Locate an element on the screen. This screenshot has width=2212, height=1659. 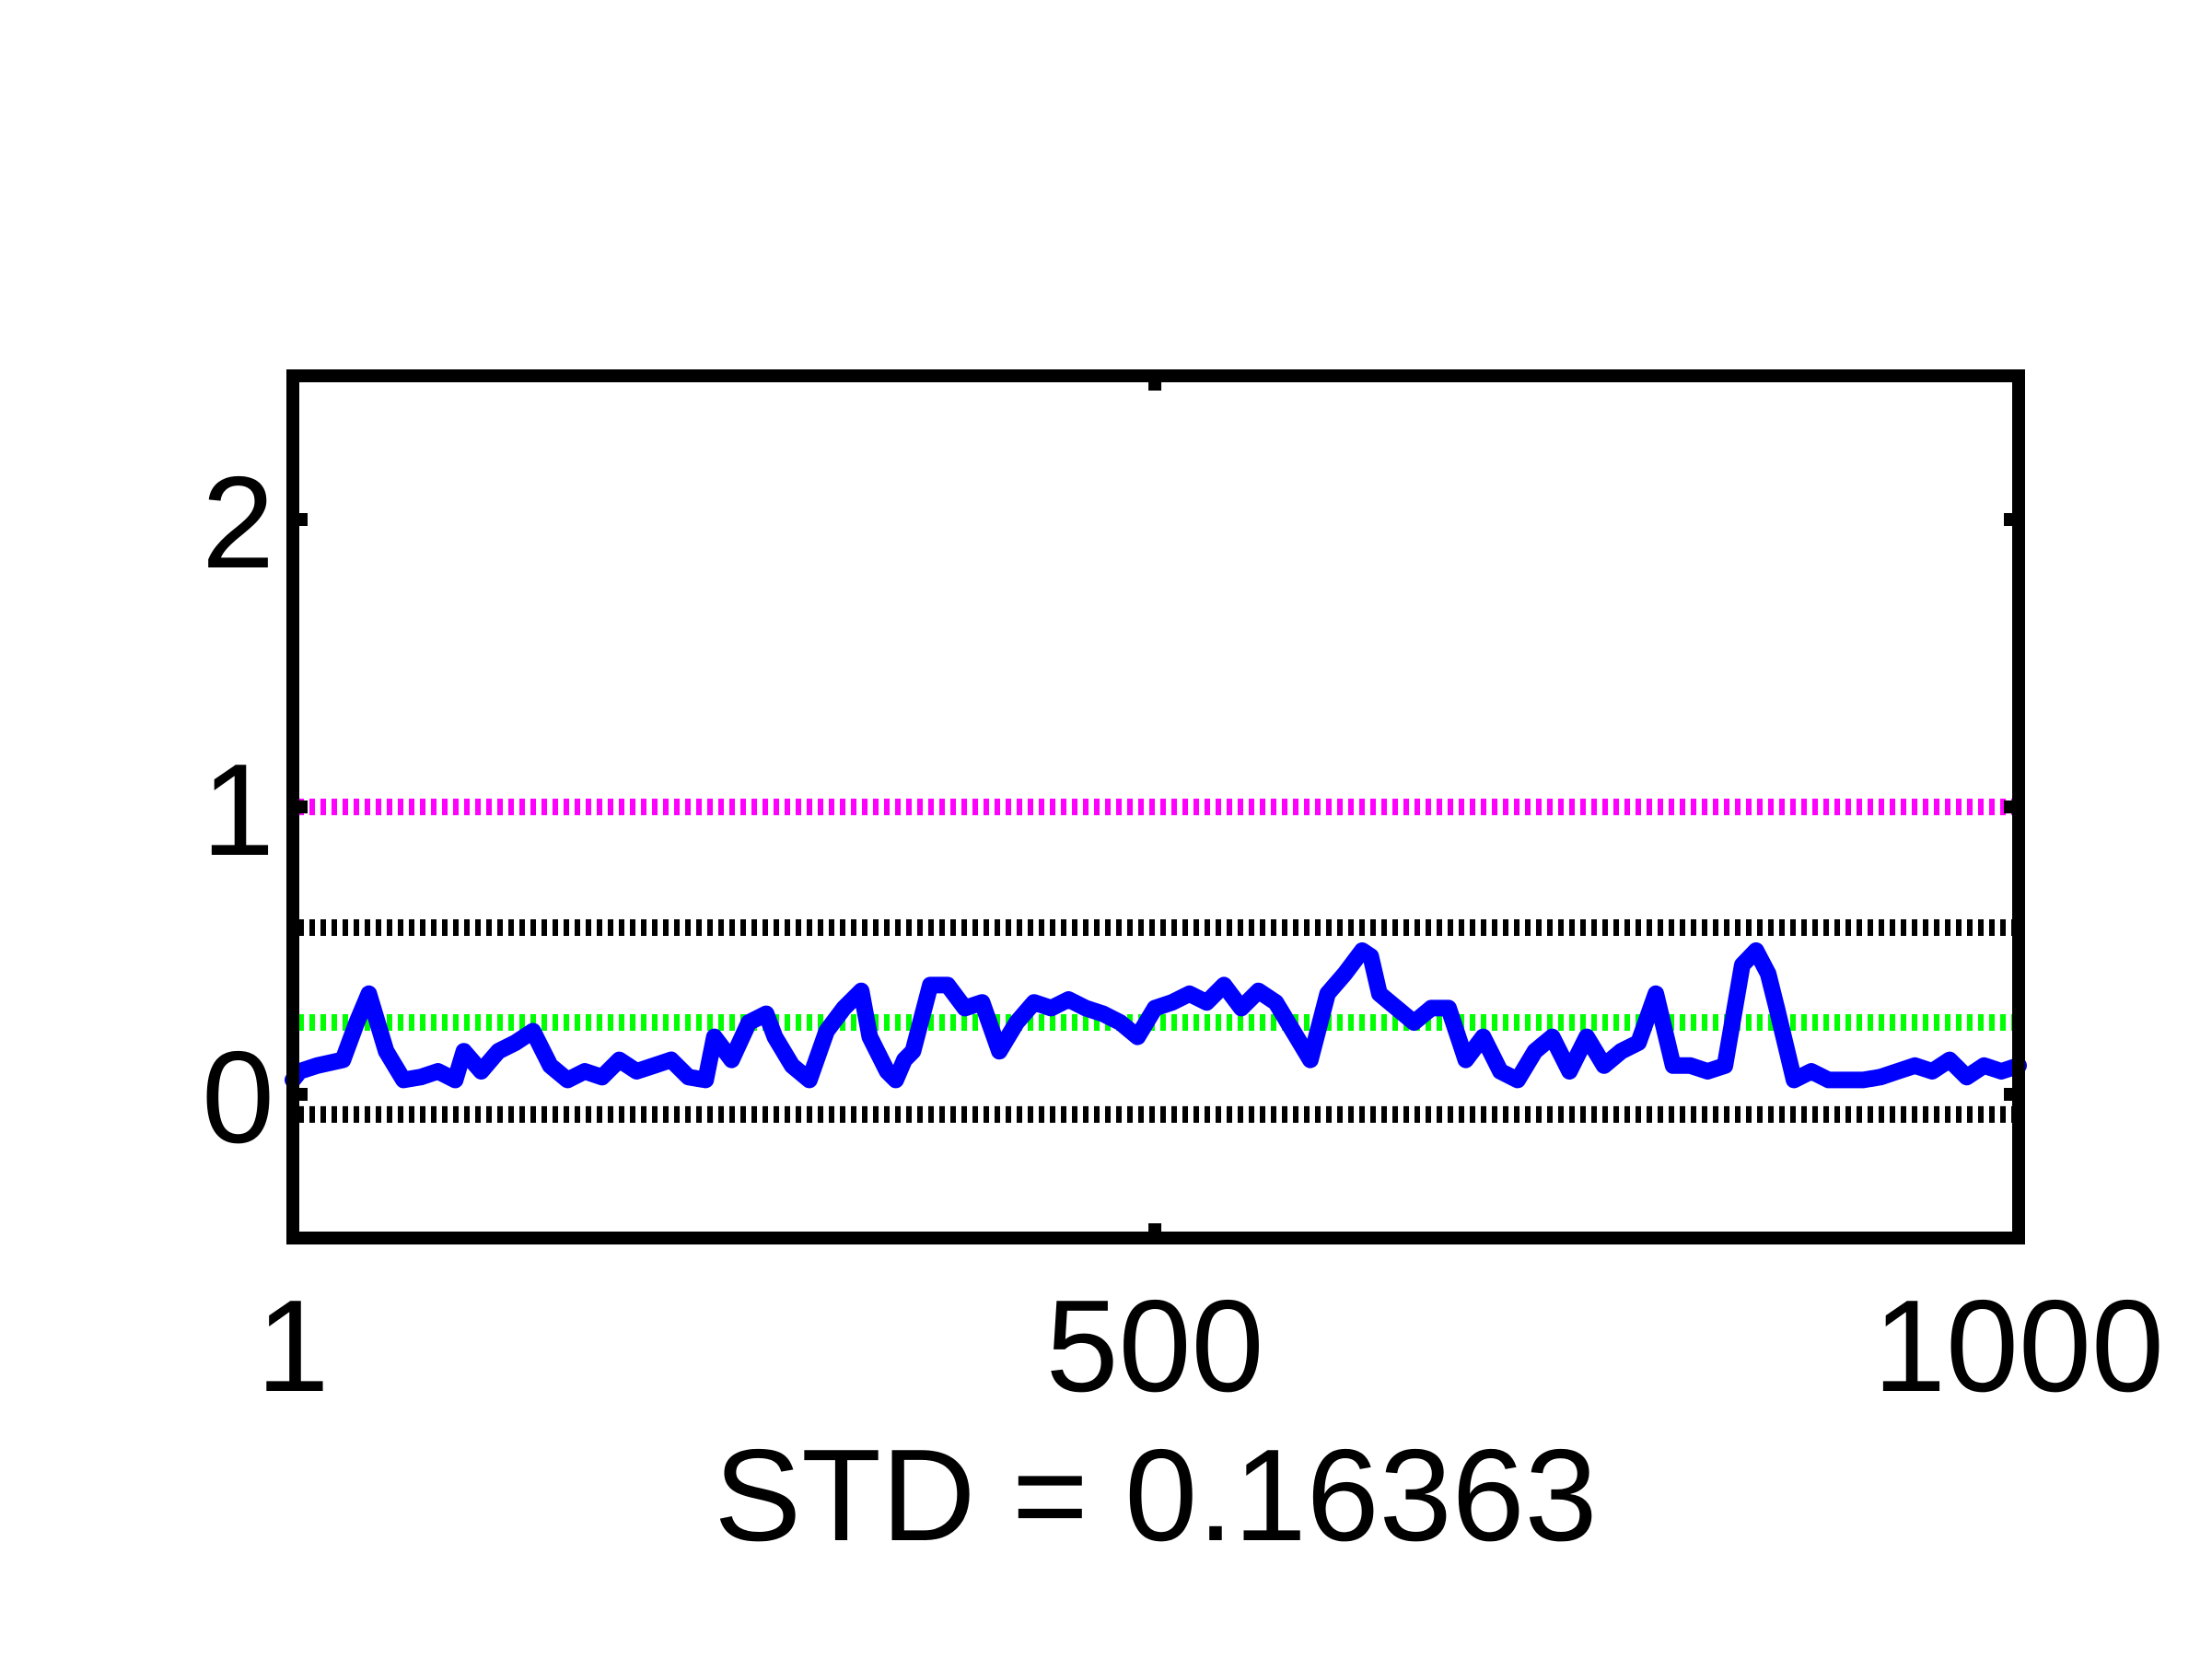
series-layer is located at coordinates (1156, 1016).